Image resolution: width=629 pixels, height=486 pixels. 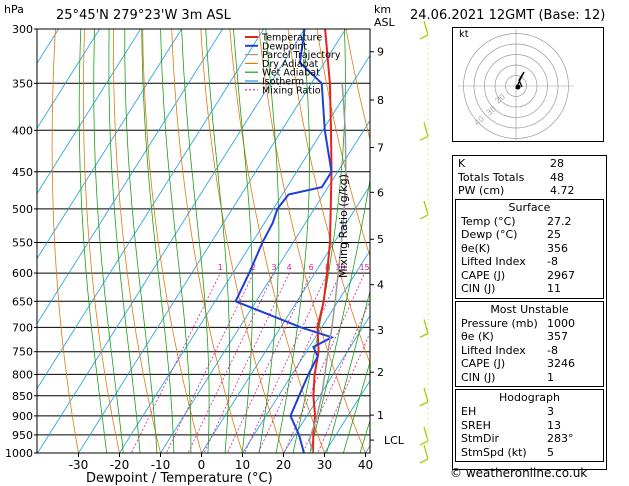 I want to click on km-axis-unit: km, so click(x=383, y=9).